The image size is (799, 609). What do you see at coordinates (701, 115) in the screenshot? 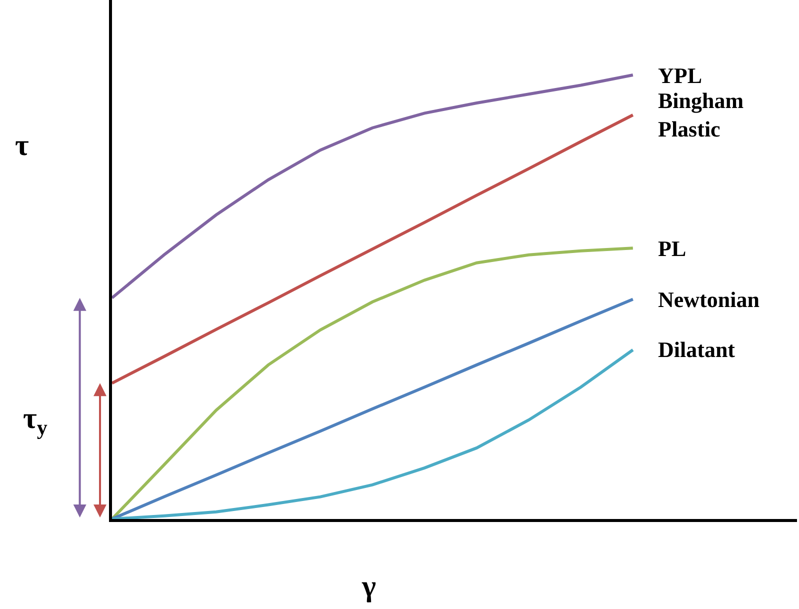
I see `series-label: Bingham Plastic` at bounding box center [701, 115].